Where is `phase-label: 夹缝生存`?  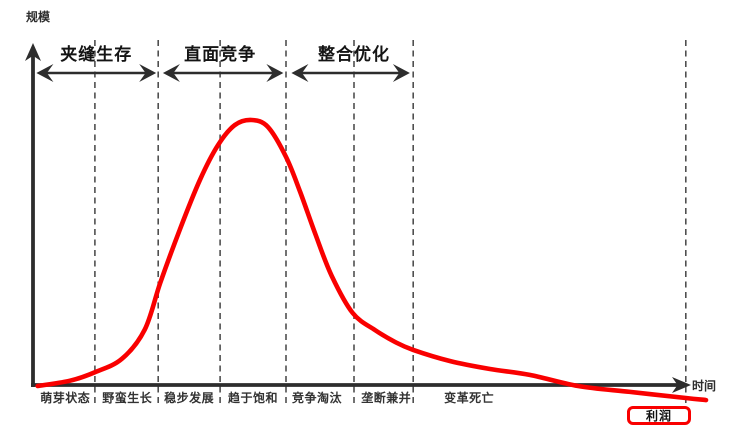
phase-label: 夹缝生存 is located at coordinates (96, 54).